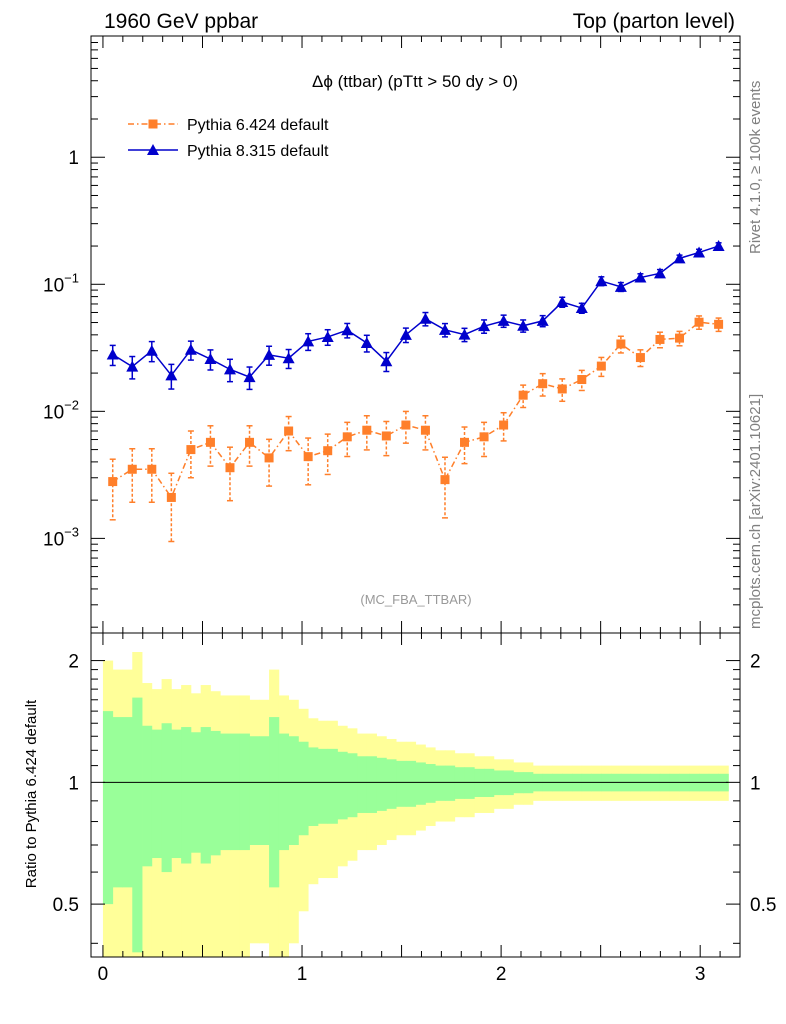  What do you see at coordinates (258, 125) in the screenshot?
I see `legend-entry-label: Pythia 6.424 default` at bounding box center [258, 125].